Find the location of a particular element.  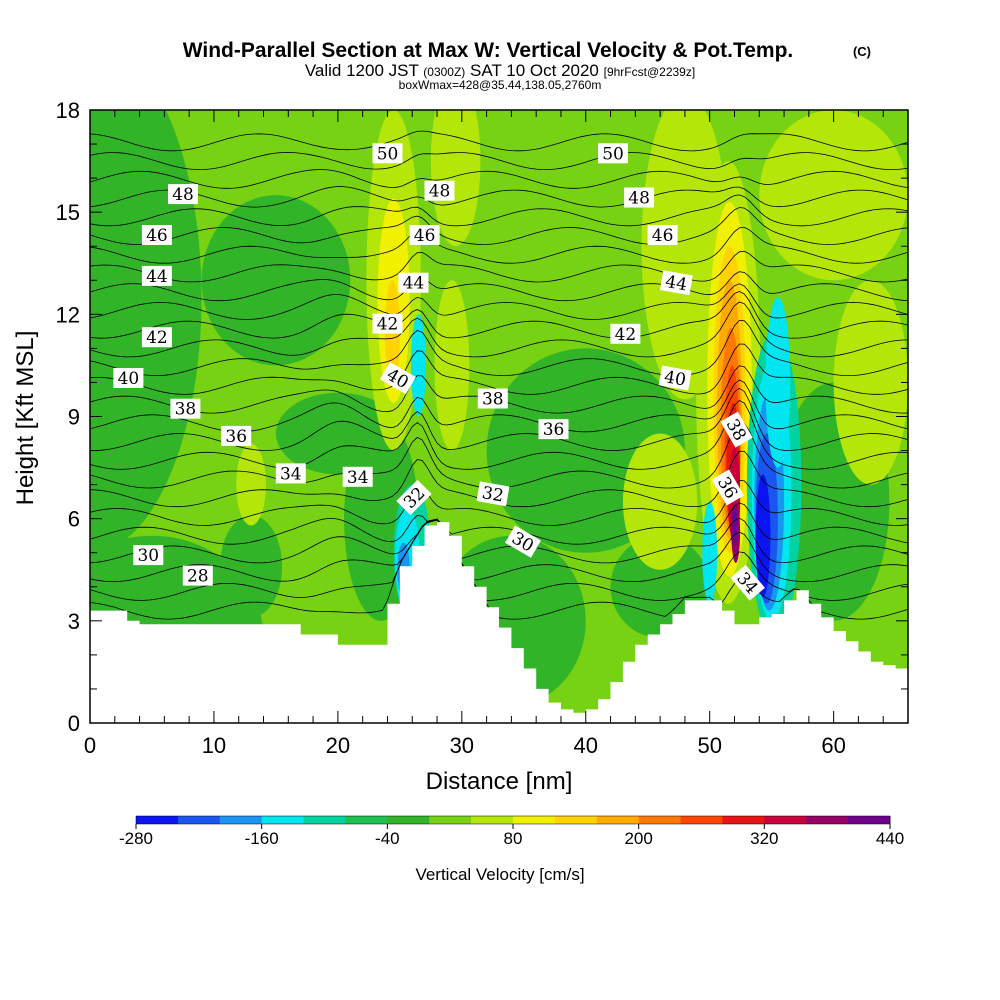

contour-label-text: 42 is located at coordinates (157, 338).